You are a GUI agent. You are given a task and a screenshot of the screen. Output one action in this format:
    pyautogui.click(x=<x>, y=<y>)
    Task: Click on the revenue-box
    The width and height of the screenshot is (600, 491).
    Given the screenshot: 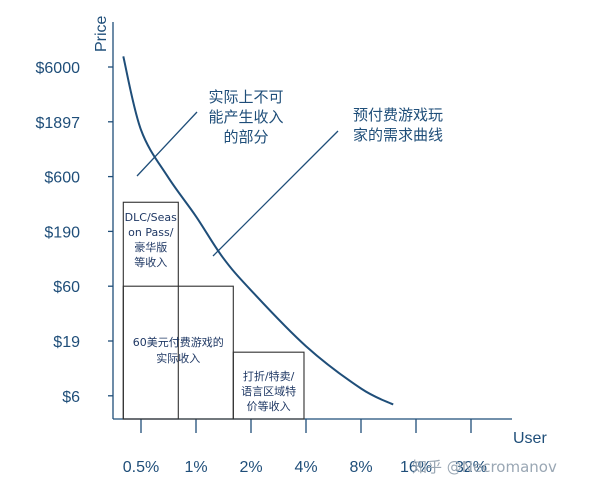 What is the action you would take?
    pyautogui.click(x=268, y=385)
    